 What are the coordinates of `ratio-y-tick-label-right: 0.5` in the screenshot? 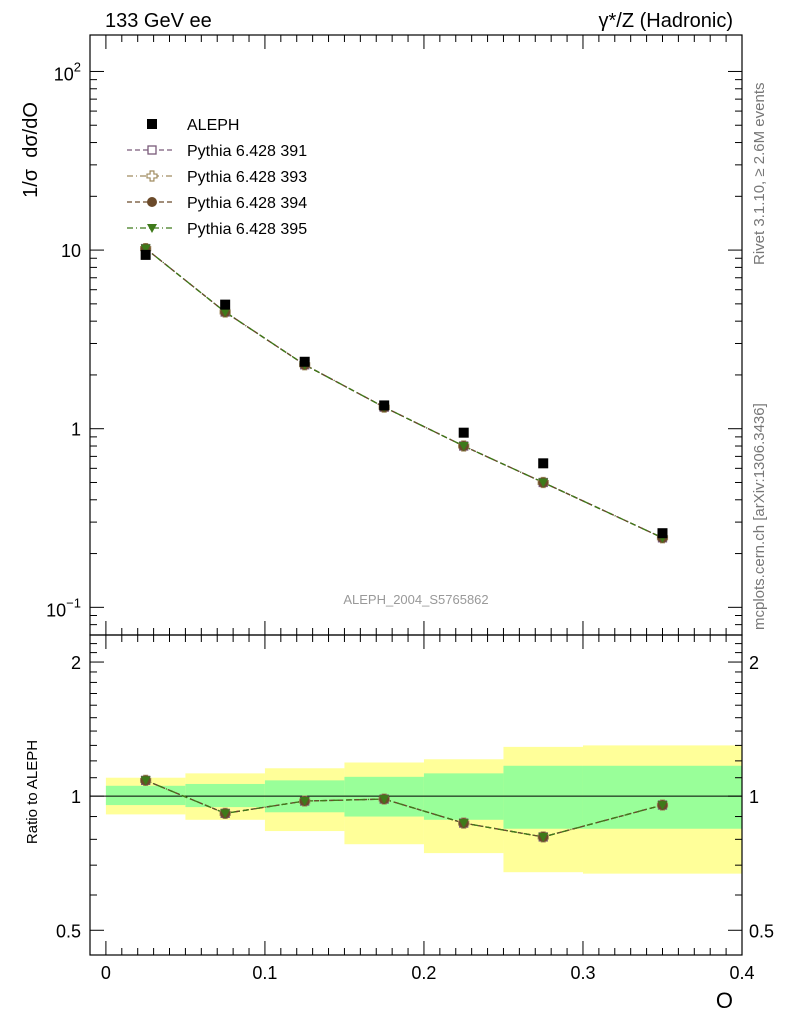 It's located at (761, 931).